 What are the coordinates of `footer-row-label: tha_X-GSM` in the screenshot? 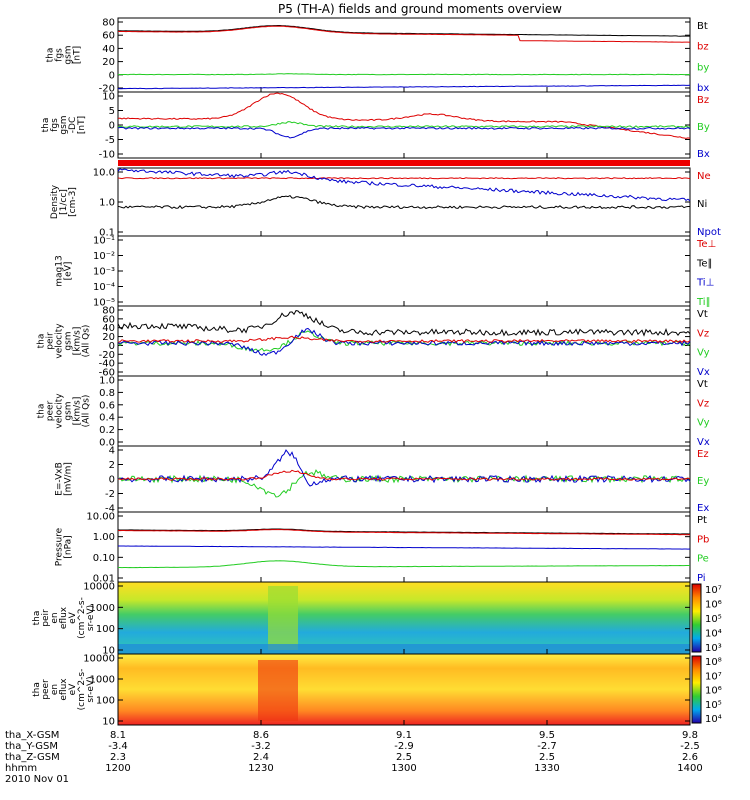 It's located at (32, 735).